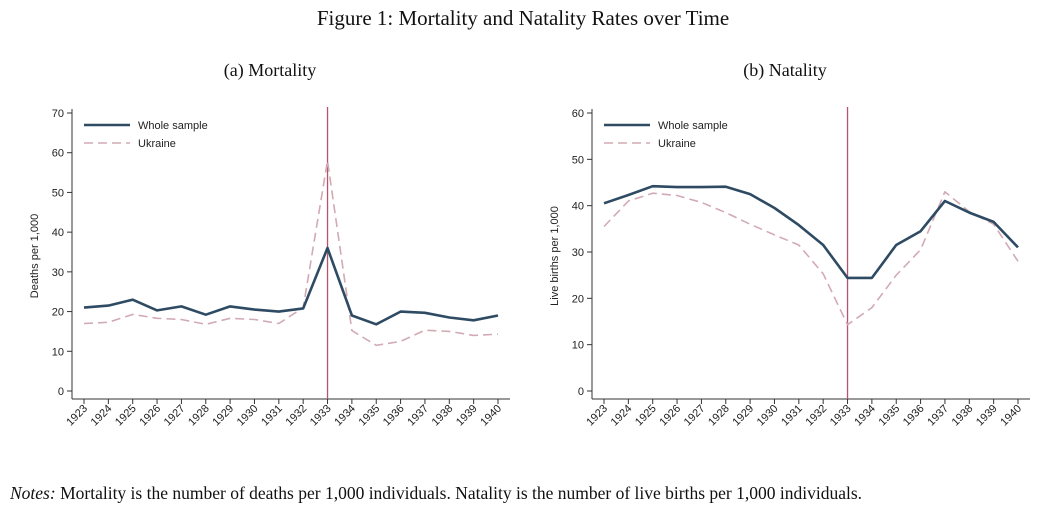 The image size is (1046, 521). I want to click on mortality-x-tick-label: 1939, so click(467, 416).